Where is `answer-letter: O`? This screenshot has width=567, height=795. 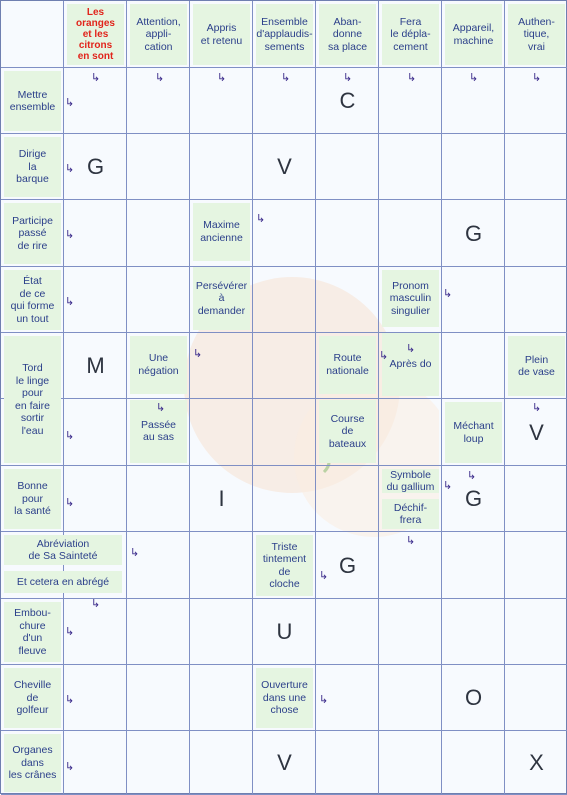
answer-letter: O is located at coordinates (473, 697).